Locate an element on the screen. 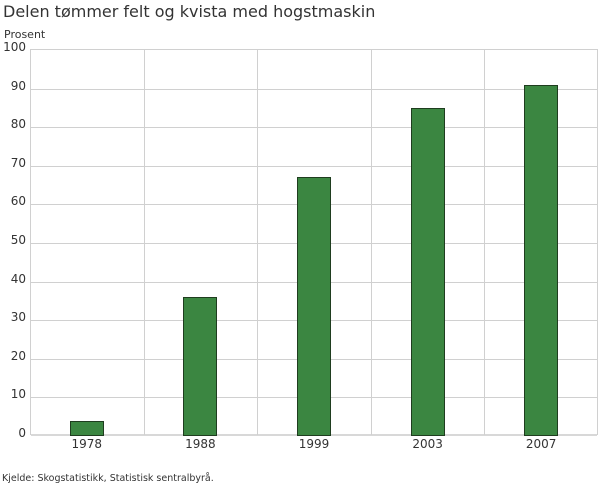  x-tick-label: 2003 is located at coordinates (427, 444).